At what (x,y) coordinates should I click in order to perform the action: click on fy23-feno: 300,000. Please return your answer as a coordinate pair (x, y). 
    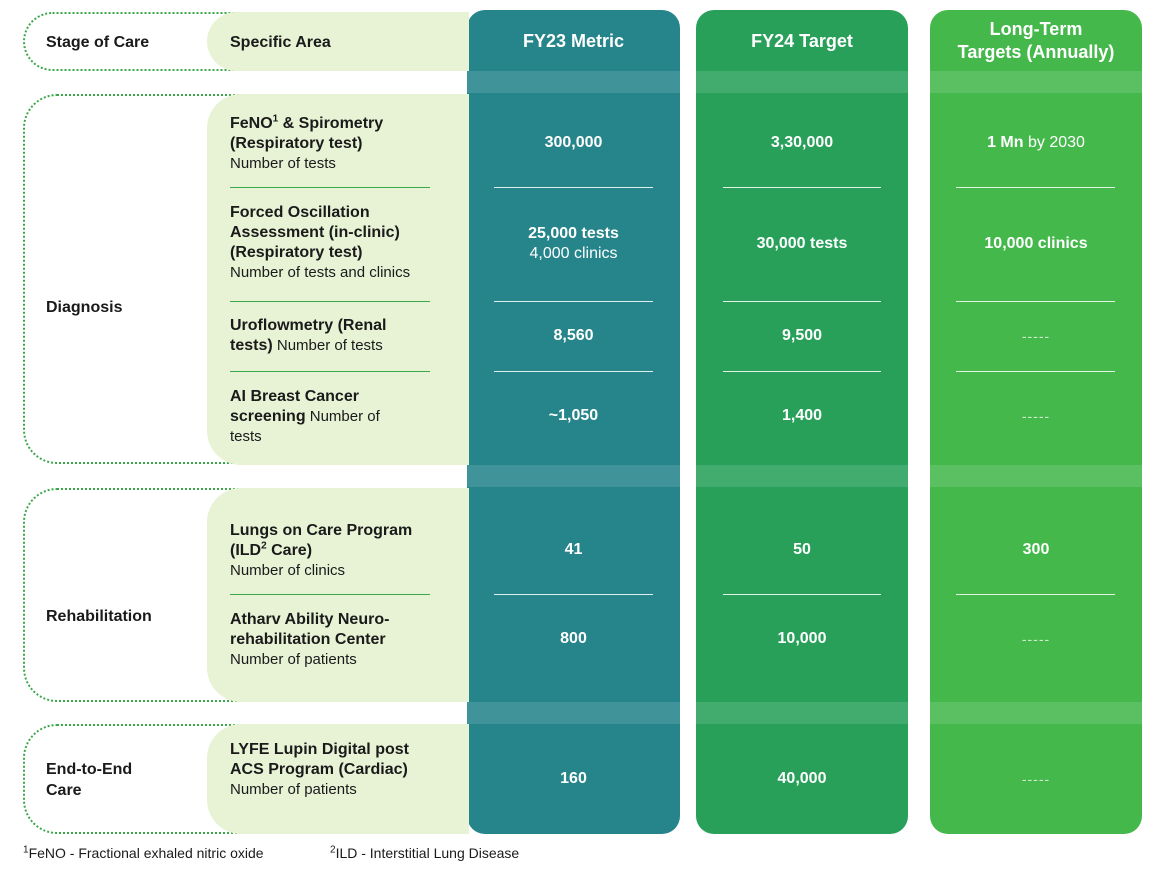
    Looking at the image, I should click on (573, 143).